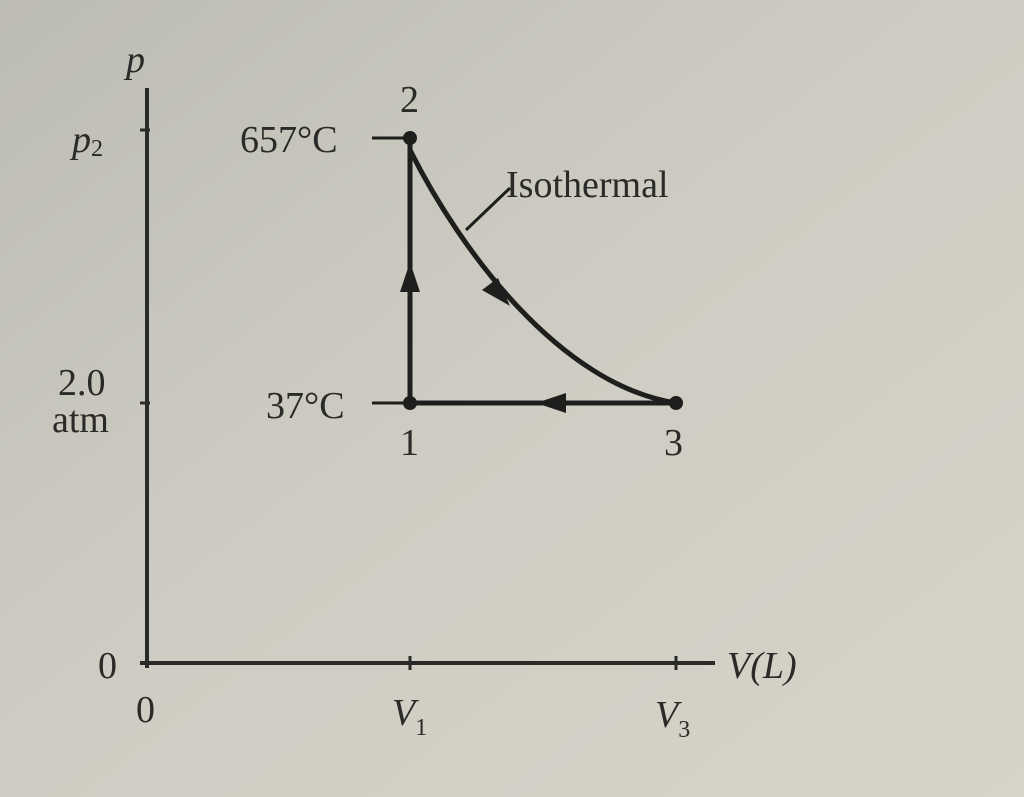 This screenshot has height=797, width=1024. I want to click on y-tick-label: 2.0, so click(82, 383).